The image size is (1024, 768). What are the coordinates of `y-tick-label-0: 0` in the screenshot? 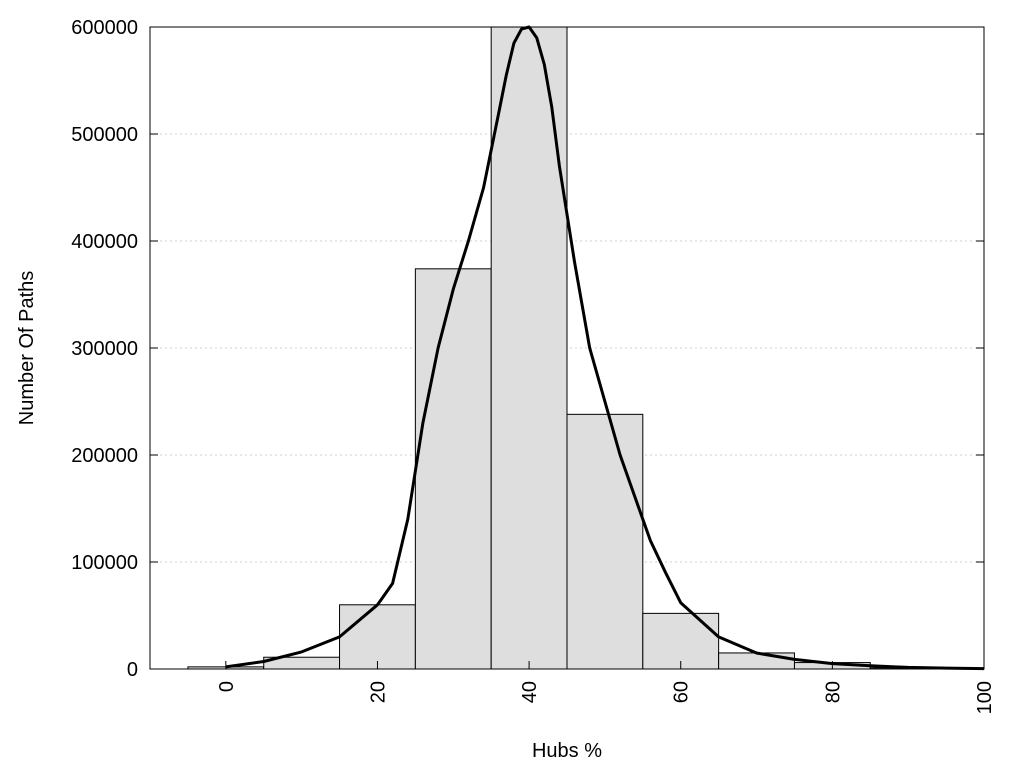 It's located at (132, 670).